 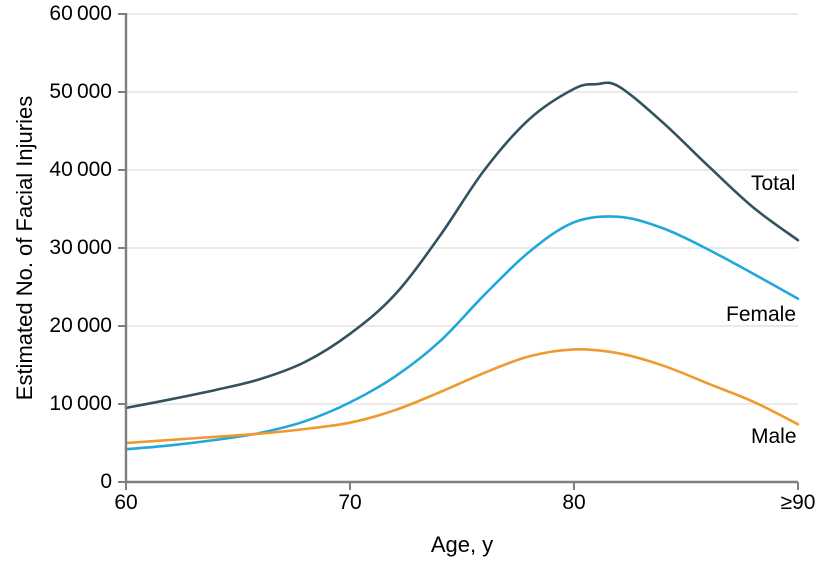 What do you see at coordinates (80, 247) in the screenshot?
I see `y-tick-label-30000: 30 000` at bounding box center [80, 247].